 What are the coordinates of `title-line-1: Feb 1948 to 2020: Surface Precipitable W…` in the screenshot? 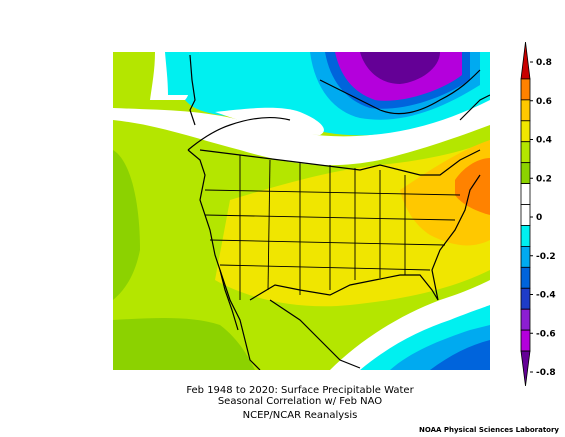 It's located at (300, 390).